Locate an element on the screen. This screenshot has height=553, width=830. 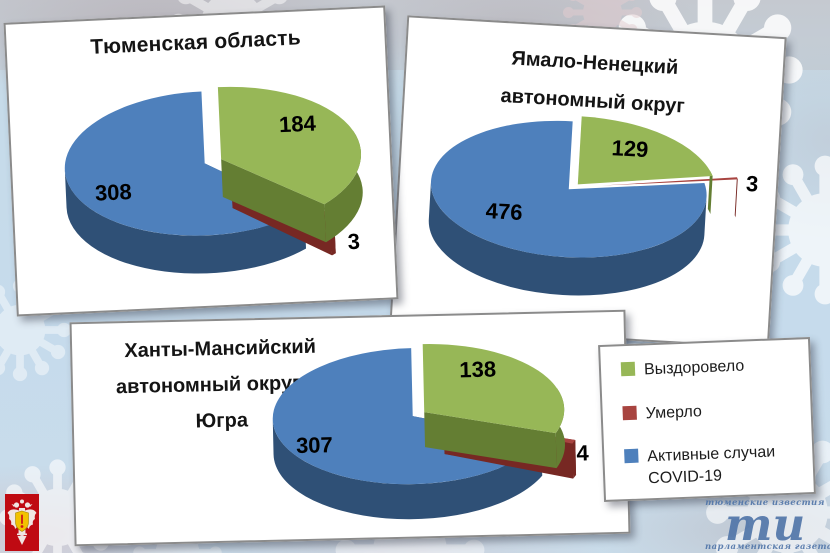
value-label-recovered: 129 is located at coordinates (630, 148).